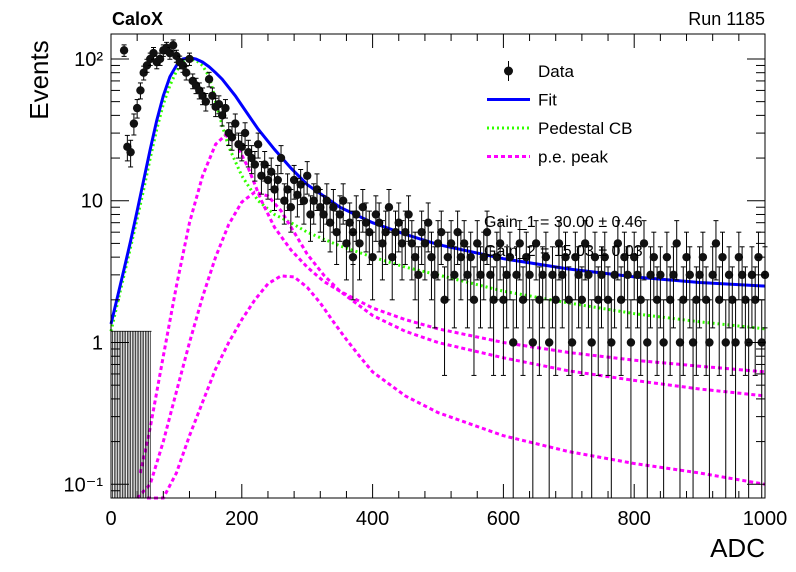 Image resolution: width=796 pixels, height=572 pixels. What do you see at coordinates (39, 80) in the screenshot?
I see `y-axis-label: Events` at bounding box center [39, 80].